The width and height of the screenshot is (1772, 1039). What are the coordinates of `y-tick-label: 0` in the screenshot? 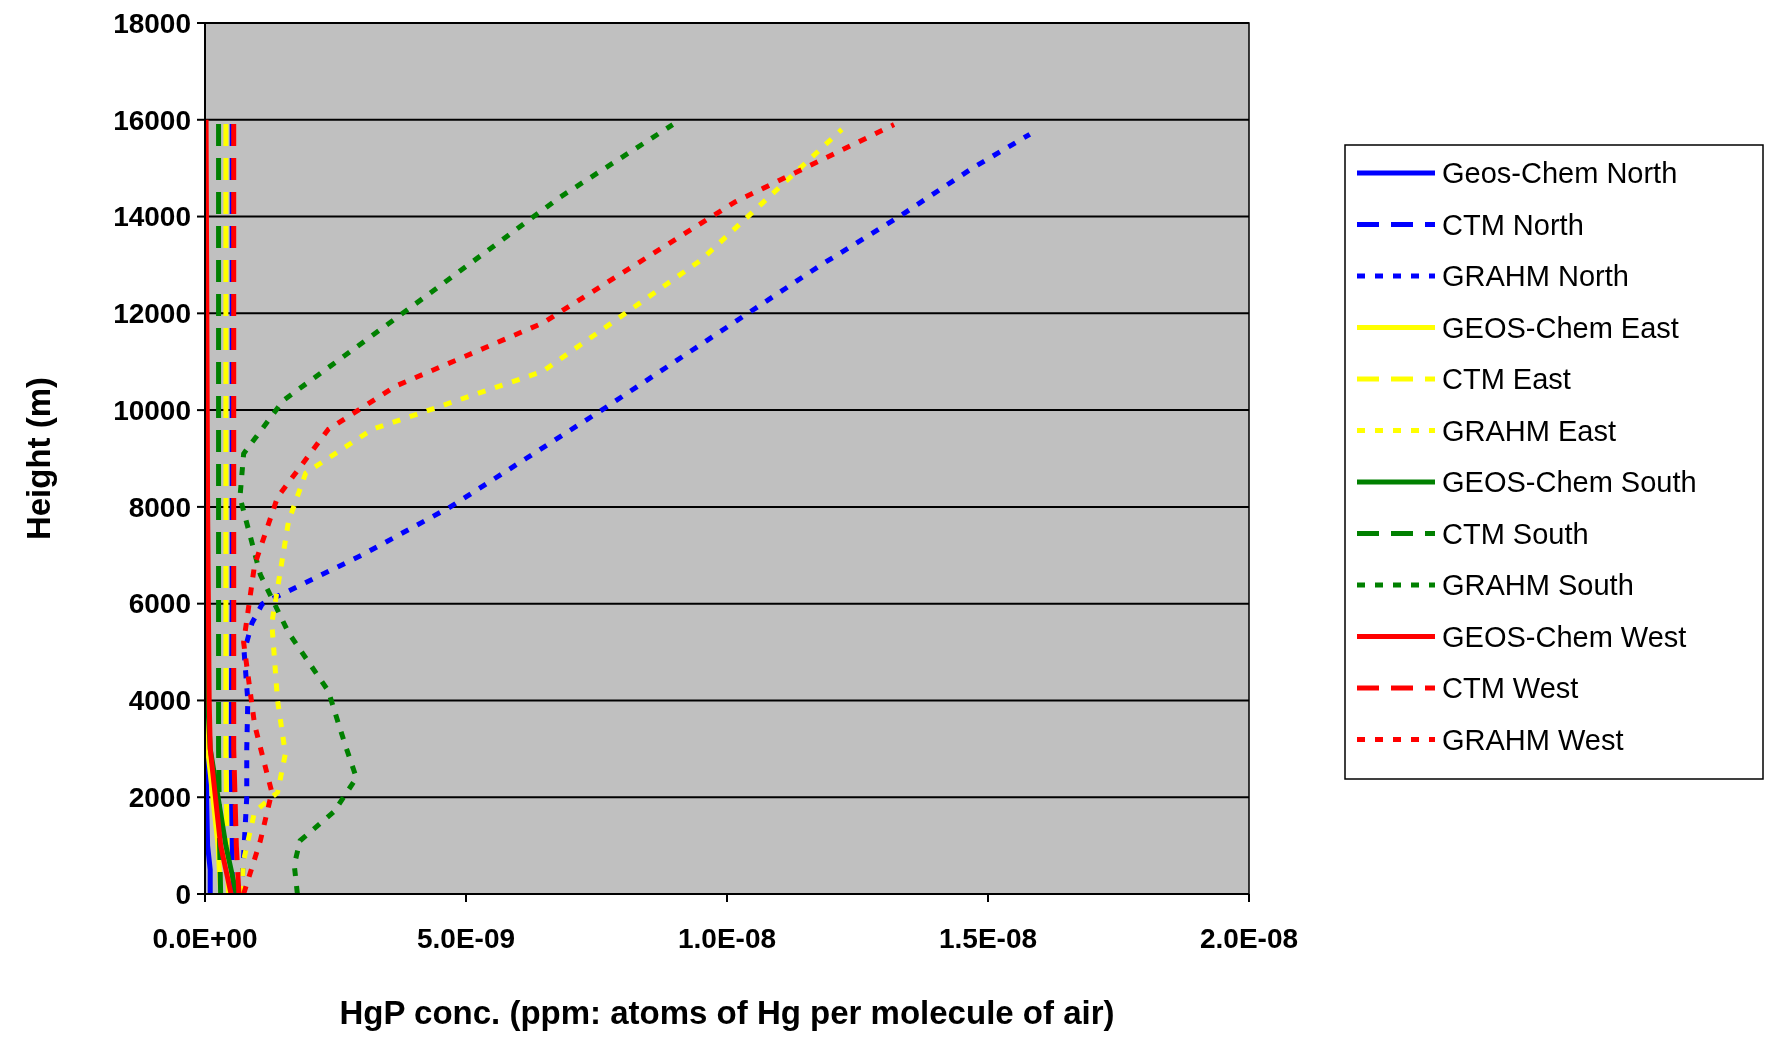 It's located at (183, 894).